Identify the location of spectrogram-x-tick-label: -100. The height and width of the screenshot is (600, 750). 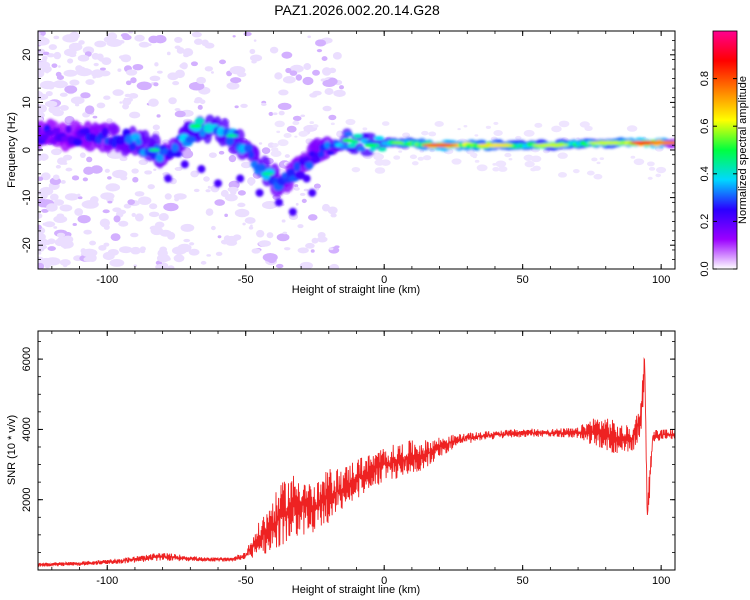
(107, 280).